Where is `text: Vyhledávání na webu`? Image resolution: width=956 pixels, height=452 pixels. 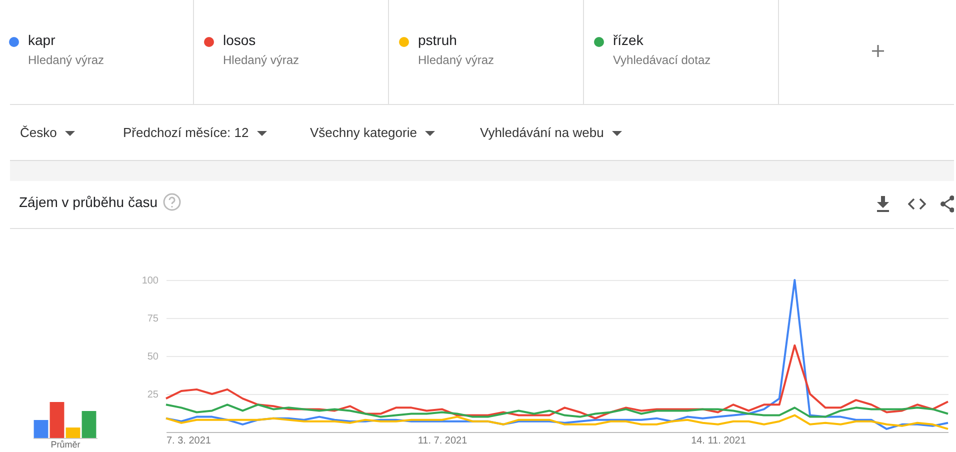 text: Vyhledávání na webu is located at coordinates (542, 132).